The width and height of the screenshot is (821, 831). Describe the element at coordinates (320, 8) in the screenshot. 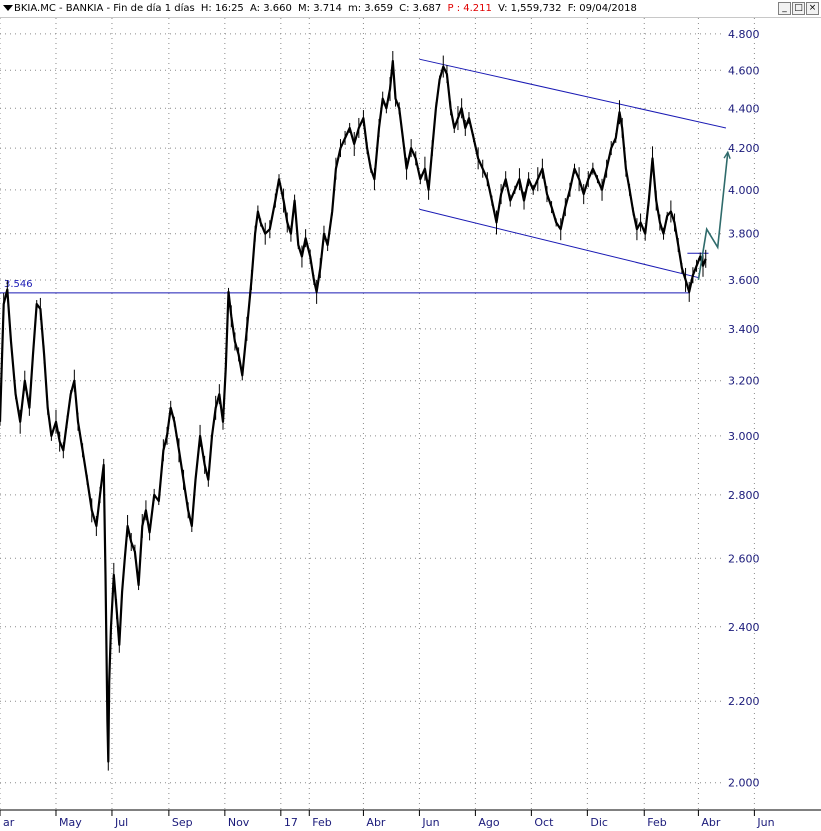

I see `readout-high: M: 3.714` at that location.